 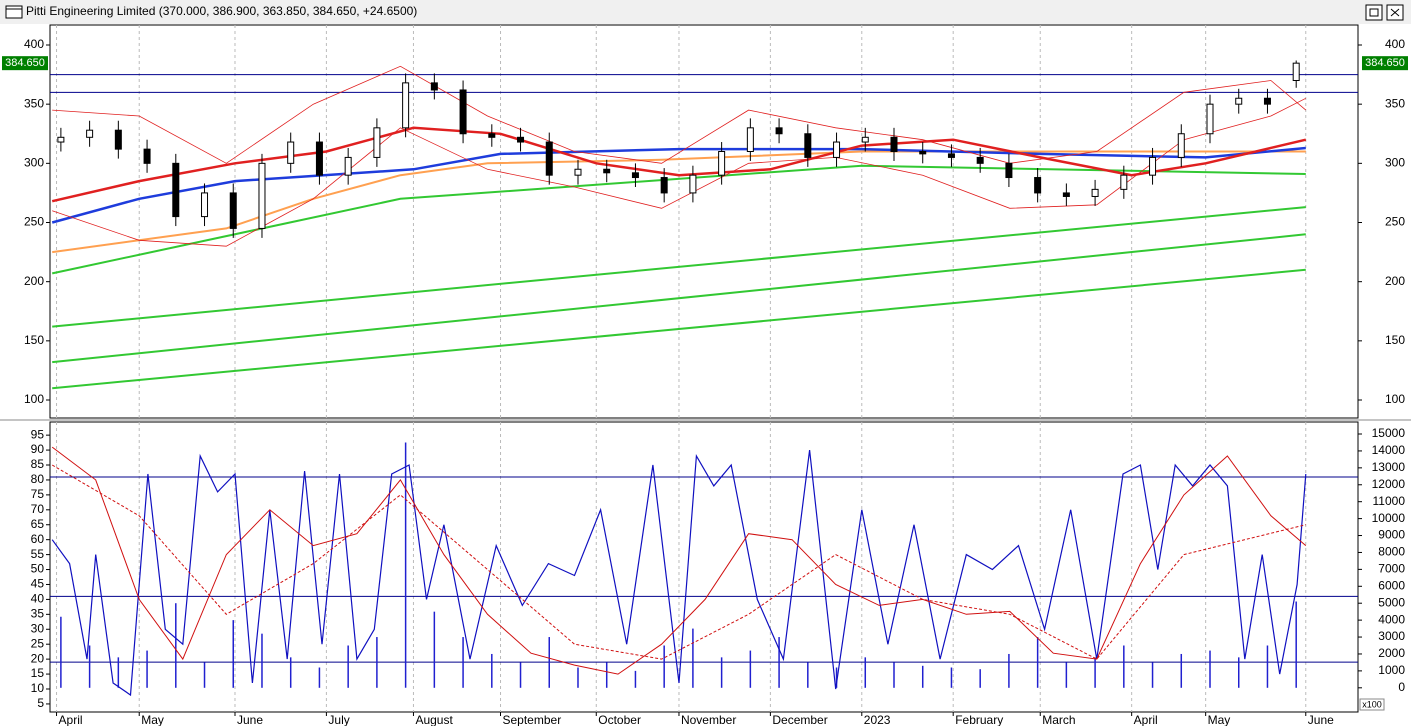 What do you see at coordinates (1389, 450) in the screenshot?
I see `y2-tick-label: 14000` at bounding box center [1389, 450].